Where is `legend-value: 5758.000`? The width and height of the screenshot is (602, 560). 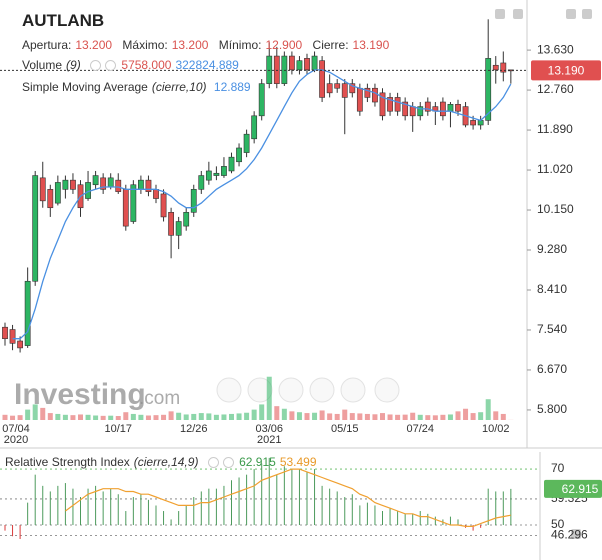
legend-value: 5758.000 is located at coordinates (146, 65).